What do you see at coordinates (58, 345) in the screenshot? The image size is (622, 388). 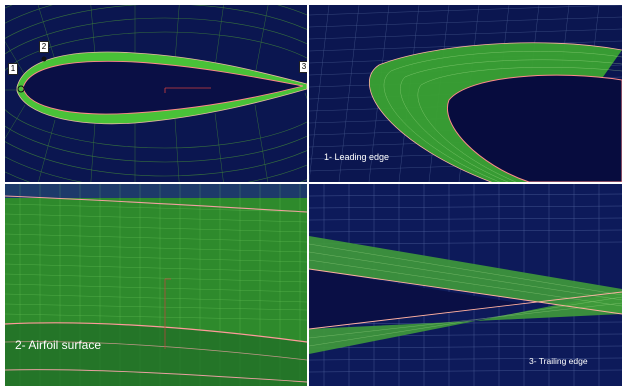 I see `airfoil-surface-caption: 2- Airfoil surface` at bounding box center [58, 345].